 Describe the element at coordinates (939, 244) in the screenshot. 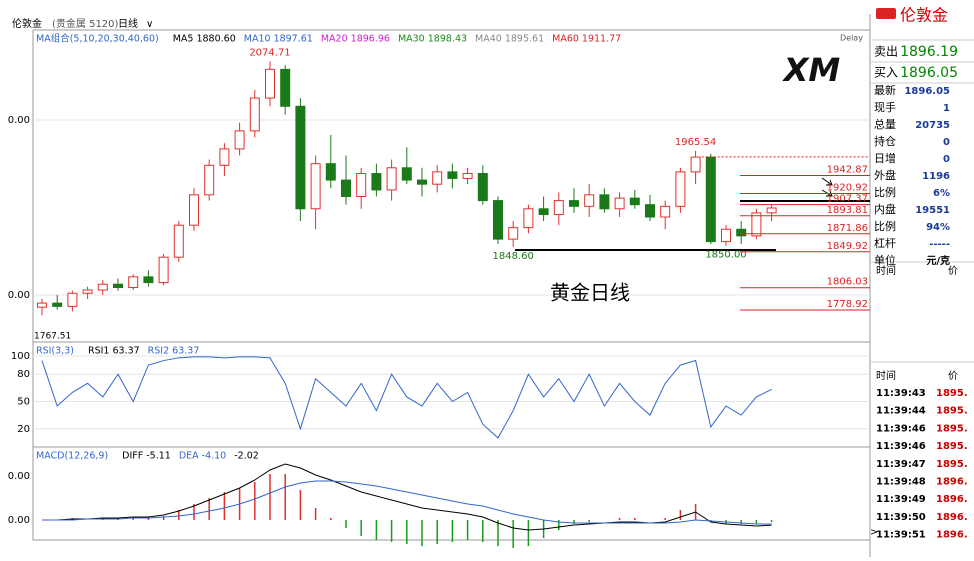

I see `stat-value: -----` at that location.